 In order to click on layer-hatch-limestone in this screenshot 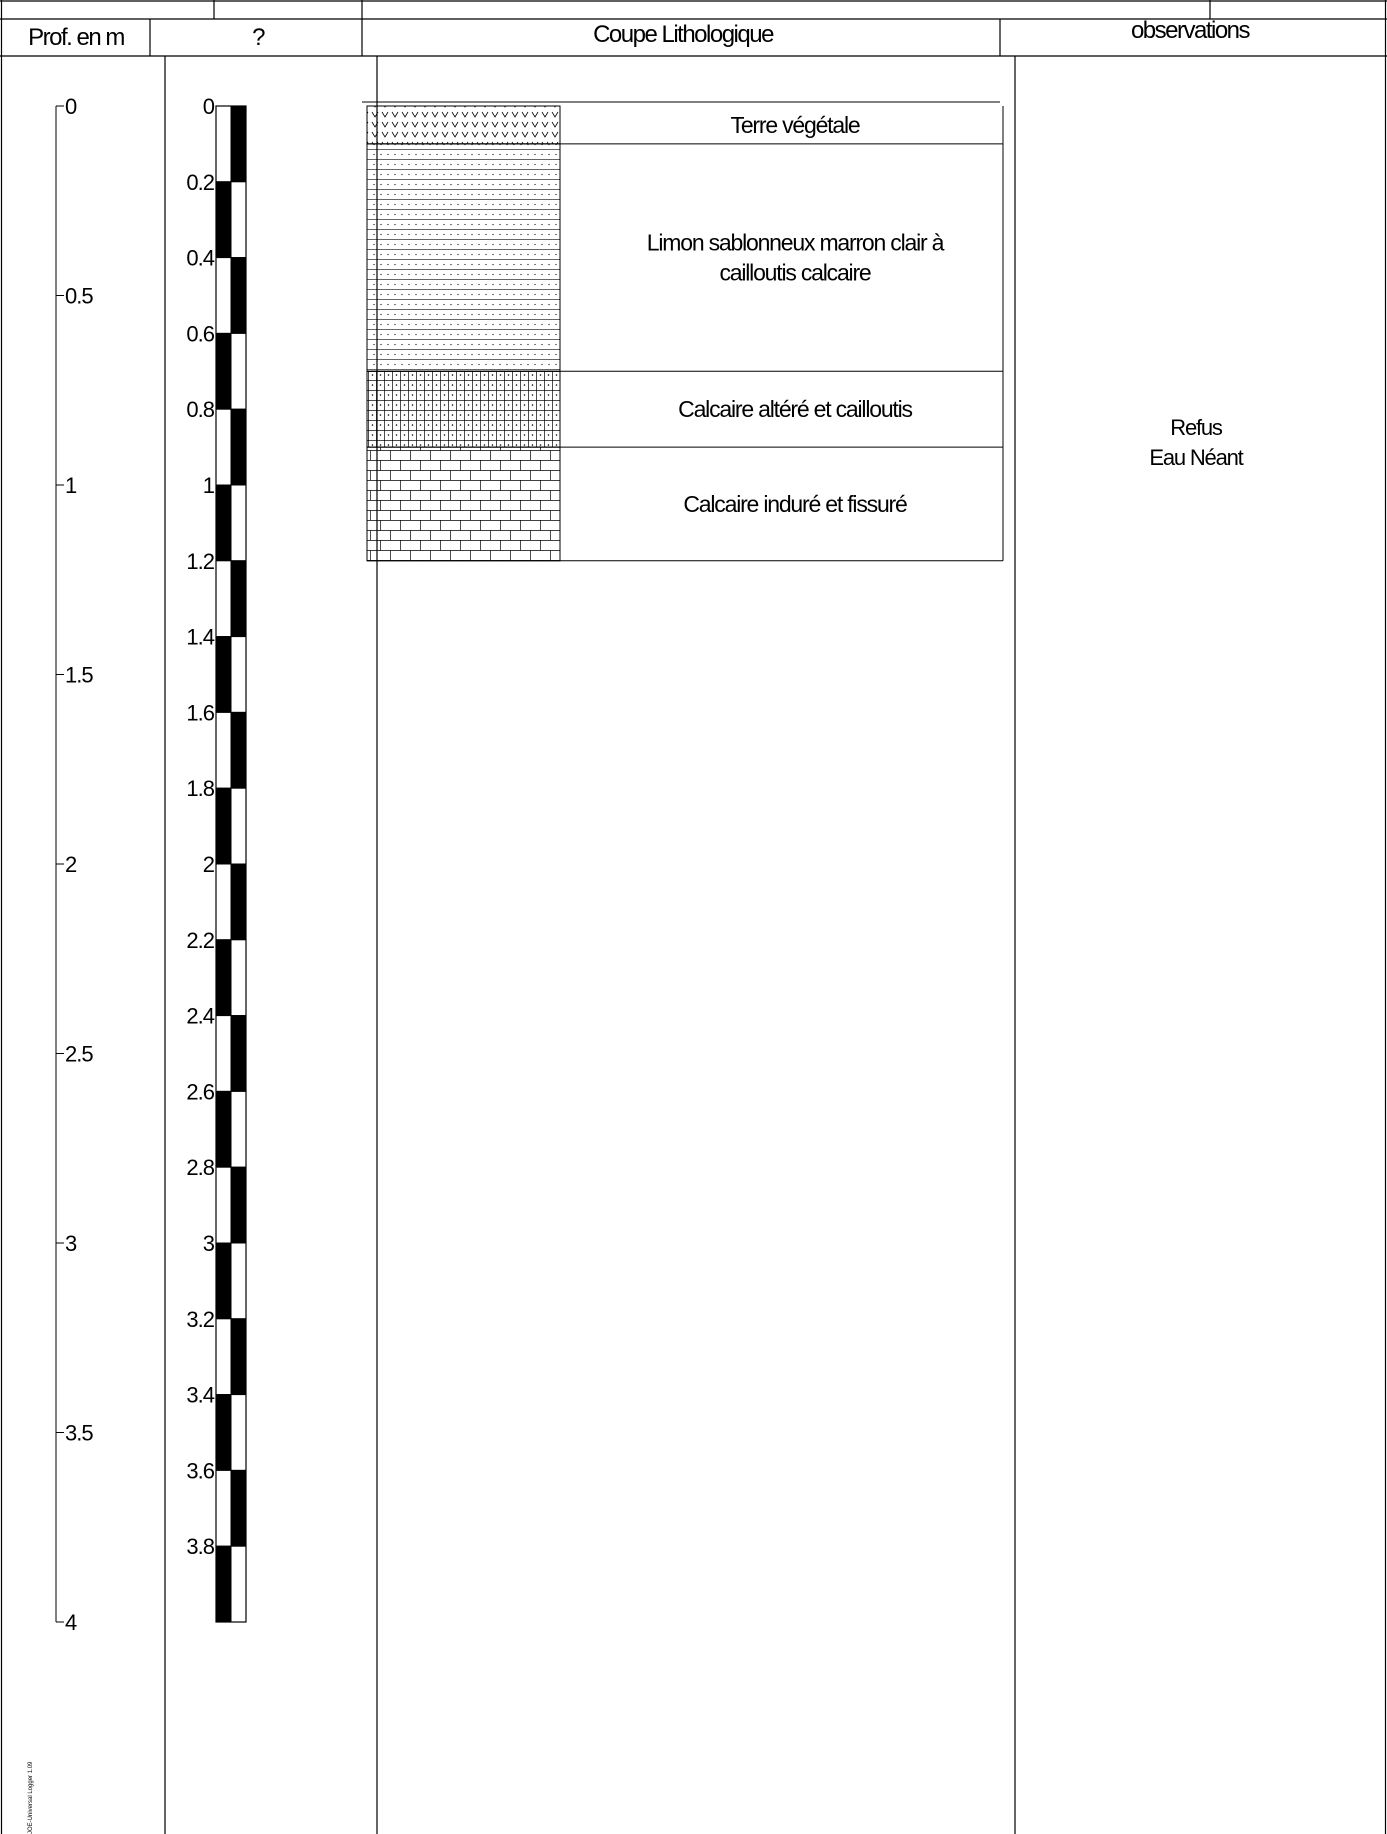, I will do `click(463, 504)`.